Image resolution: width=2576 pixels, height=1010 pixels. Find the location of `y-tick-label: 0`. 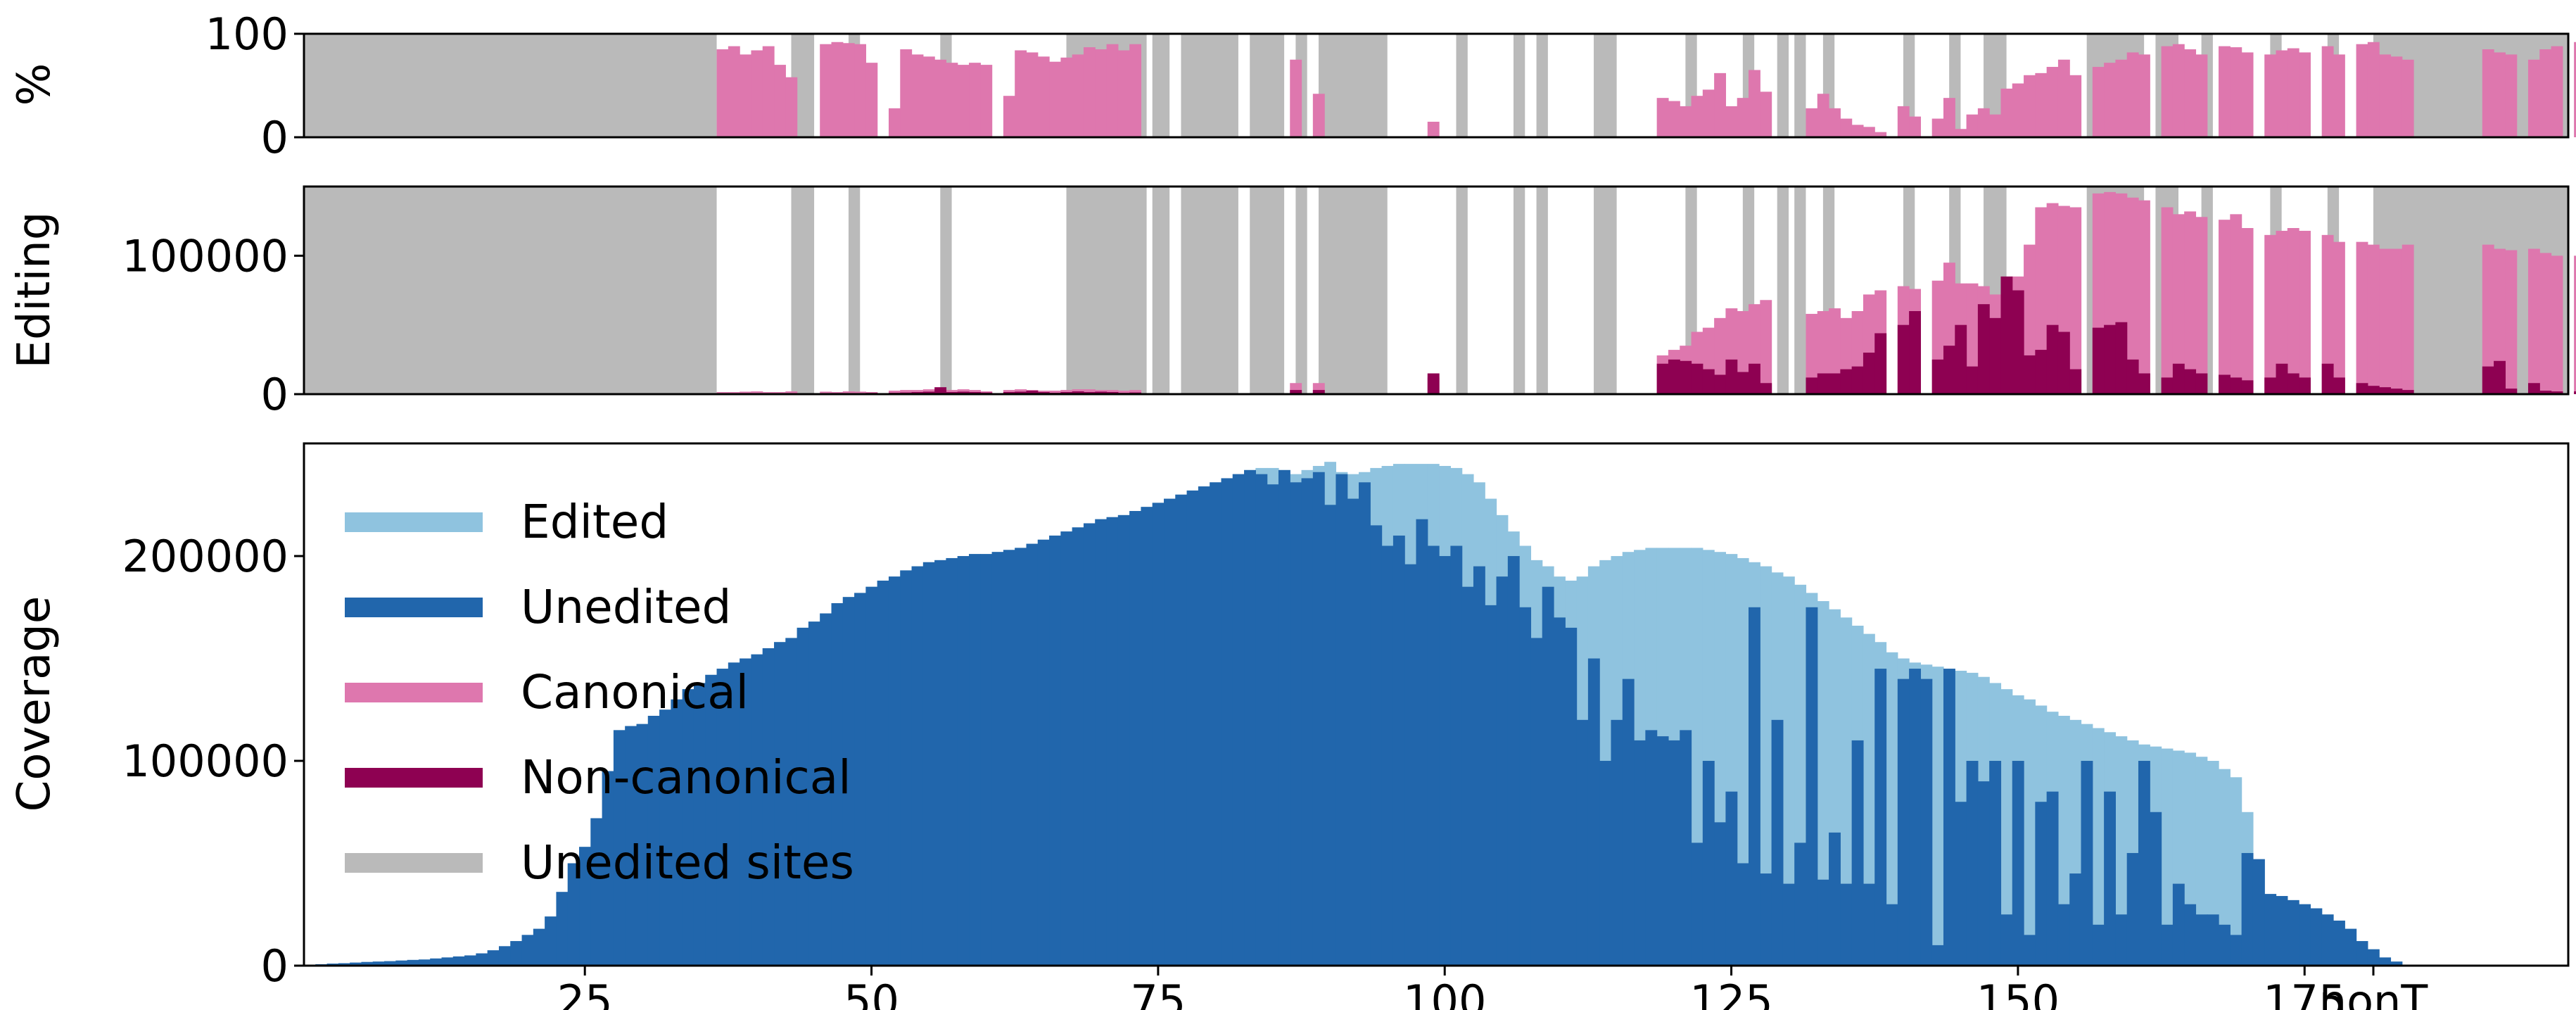

y-tick-label: 0 is located at coordinates (274, 137).